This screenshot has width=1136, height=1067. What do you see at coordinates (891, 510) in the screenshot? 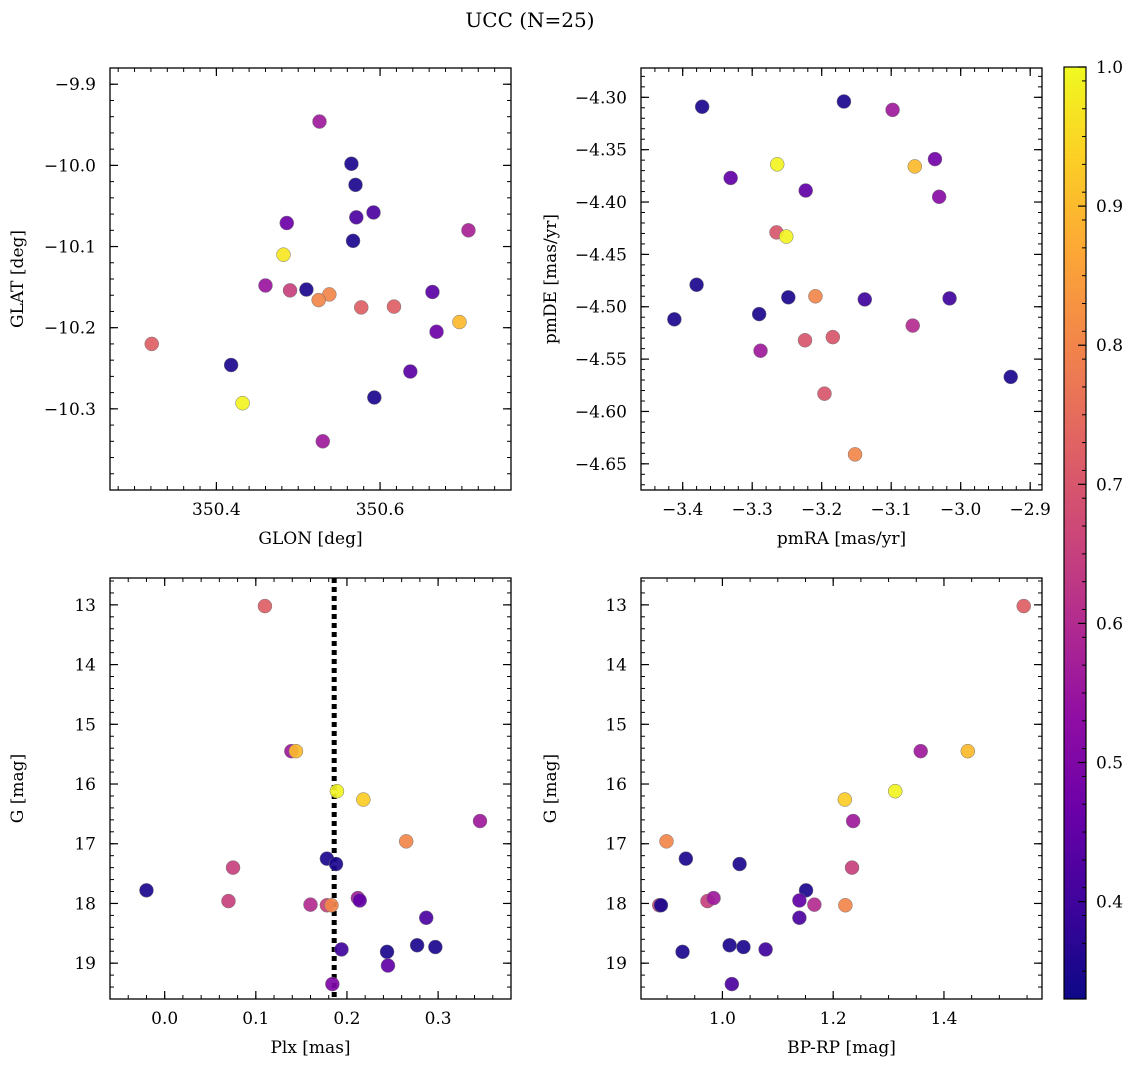
I see `x-tick-label: −3.1` at bounding box center [891, 510].